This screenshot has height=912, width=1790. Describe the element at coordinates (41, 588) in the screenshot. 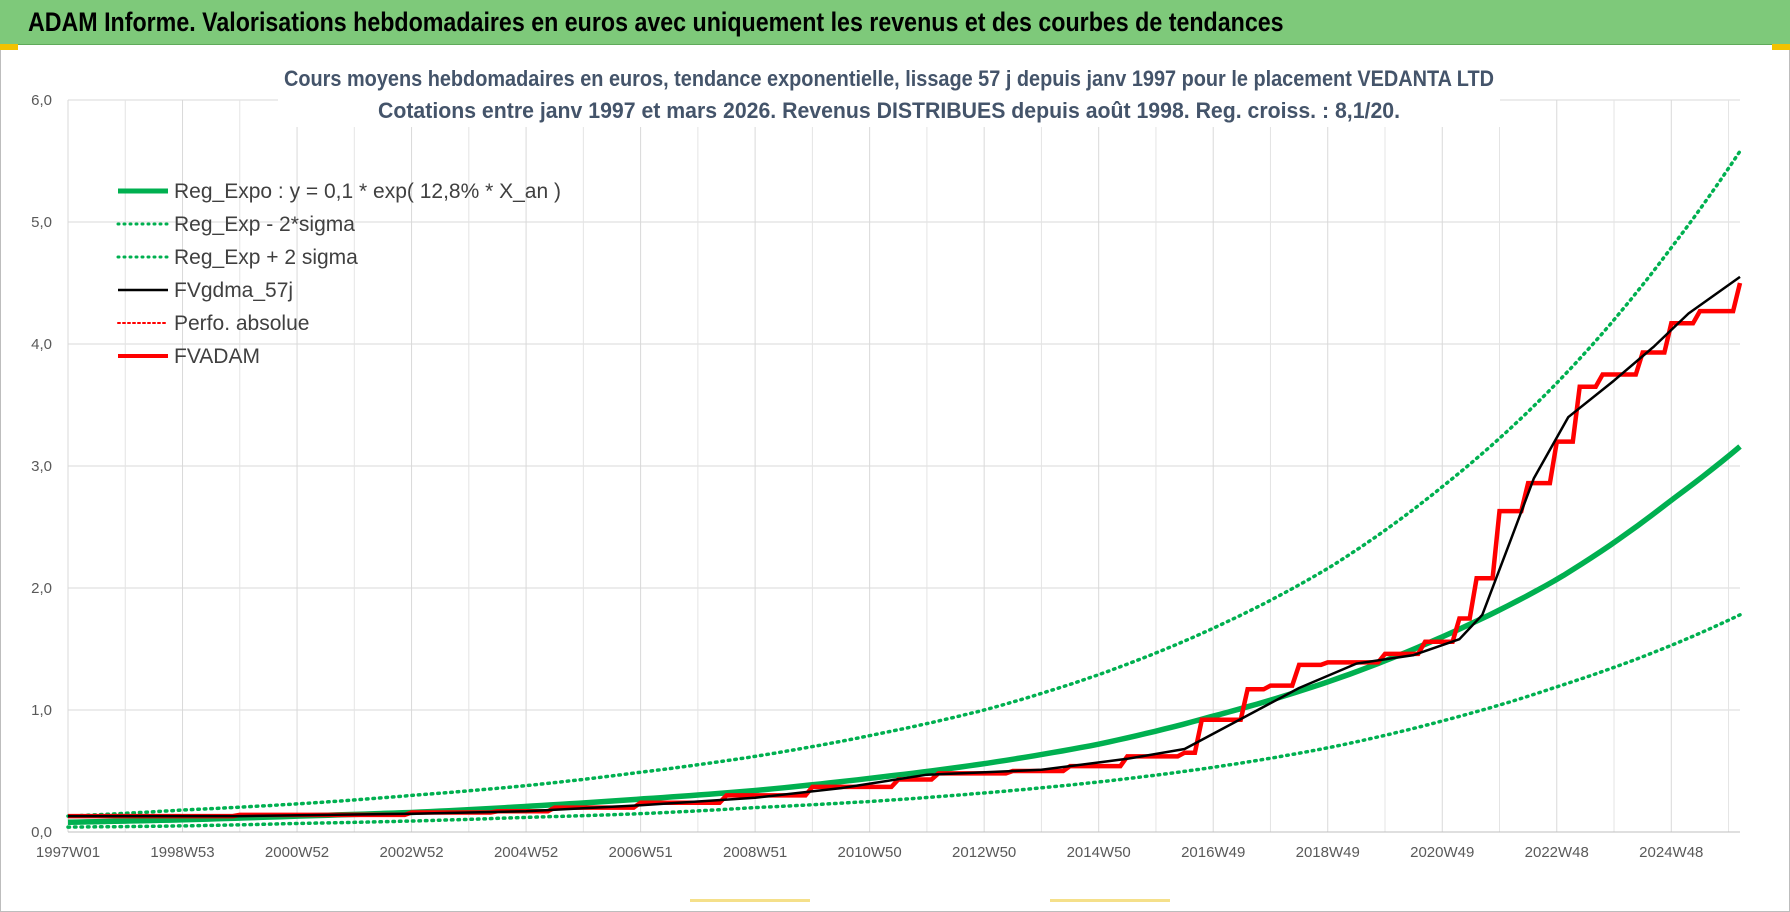

I see `y-tick-label: 2,0` at that location.